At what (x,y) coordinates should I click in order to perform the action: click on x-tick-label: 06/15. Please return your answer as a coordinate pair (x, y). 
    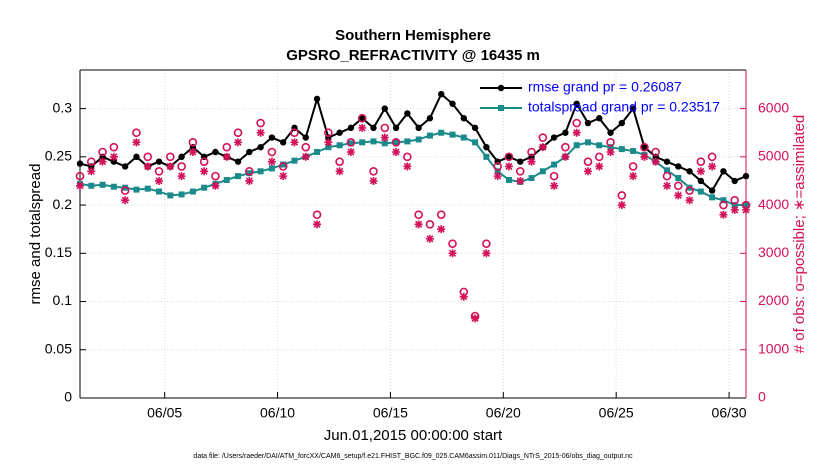
    Looking at the image, I should click on (390, 413).